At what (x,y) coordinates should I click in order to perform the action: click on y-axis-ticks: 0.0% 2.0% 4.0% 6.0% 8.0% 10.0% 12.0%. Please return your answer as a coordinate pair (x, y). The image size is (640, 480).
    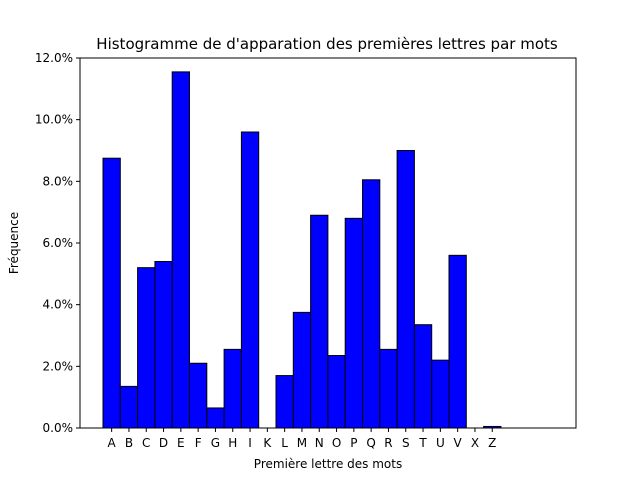
    Looking at the image, I should click on (57, 243).